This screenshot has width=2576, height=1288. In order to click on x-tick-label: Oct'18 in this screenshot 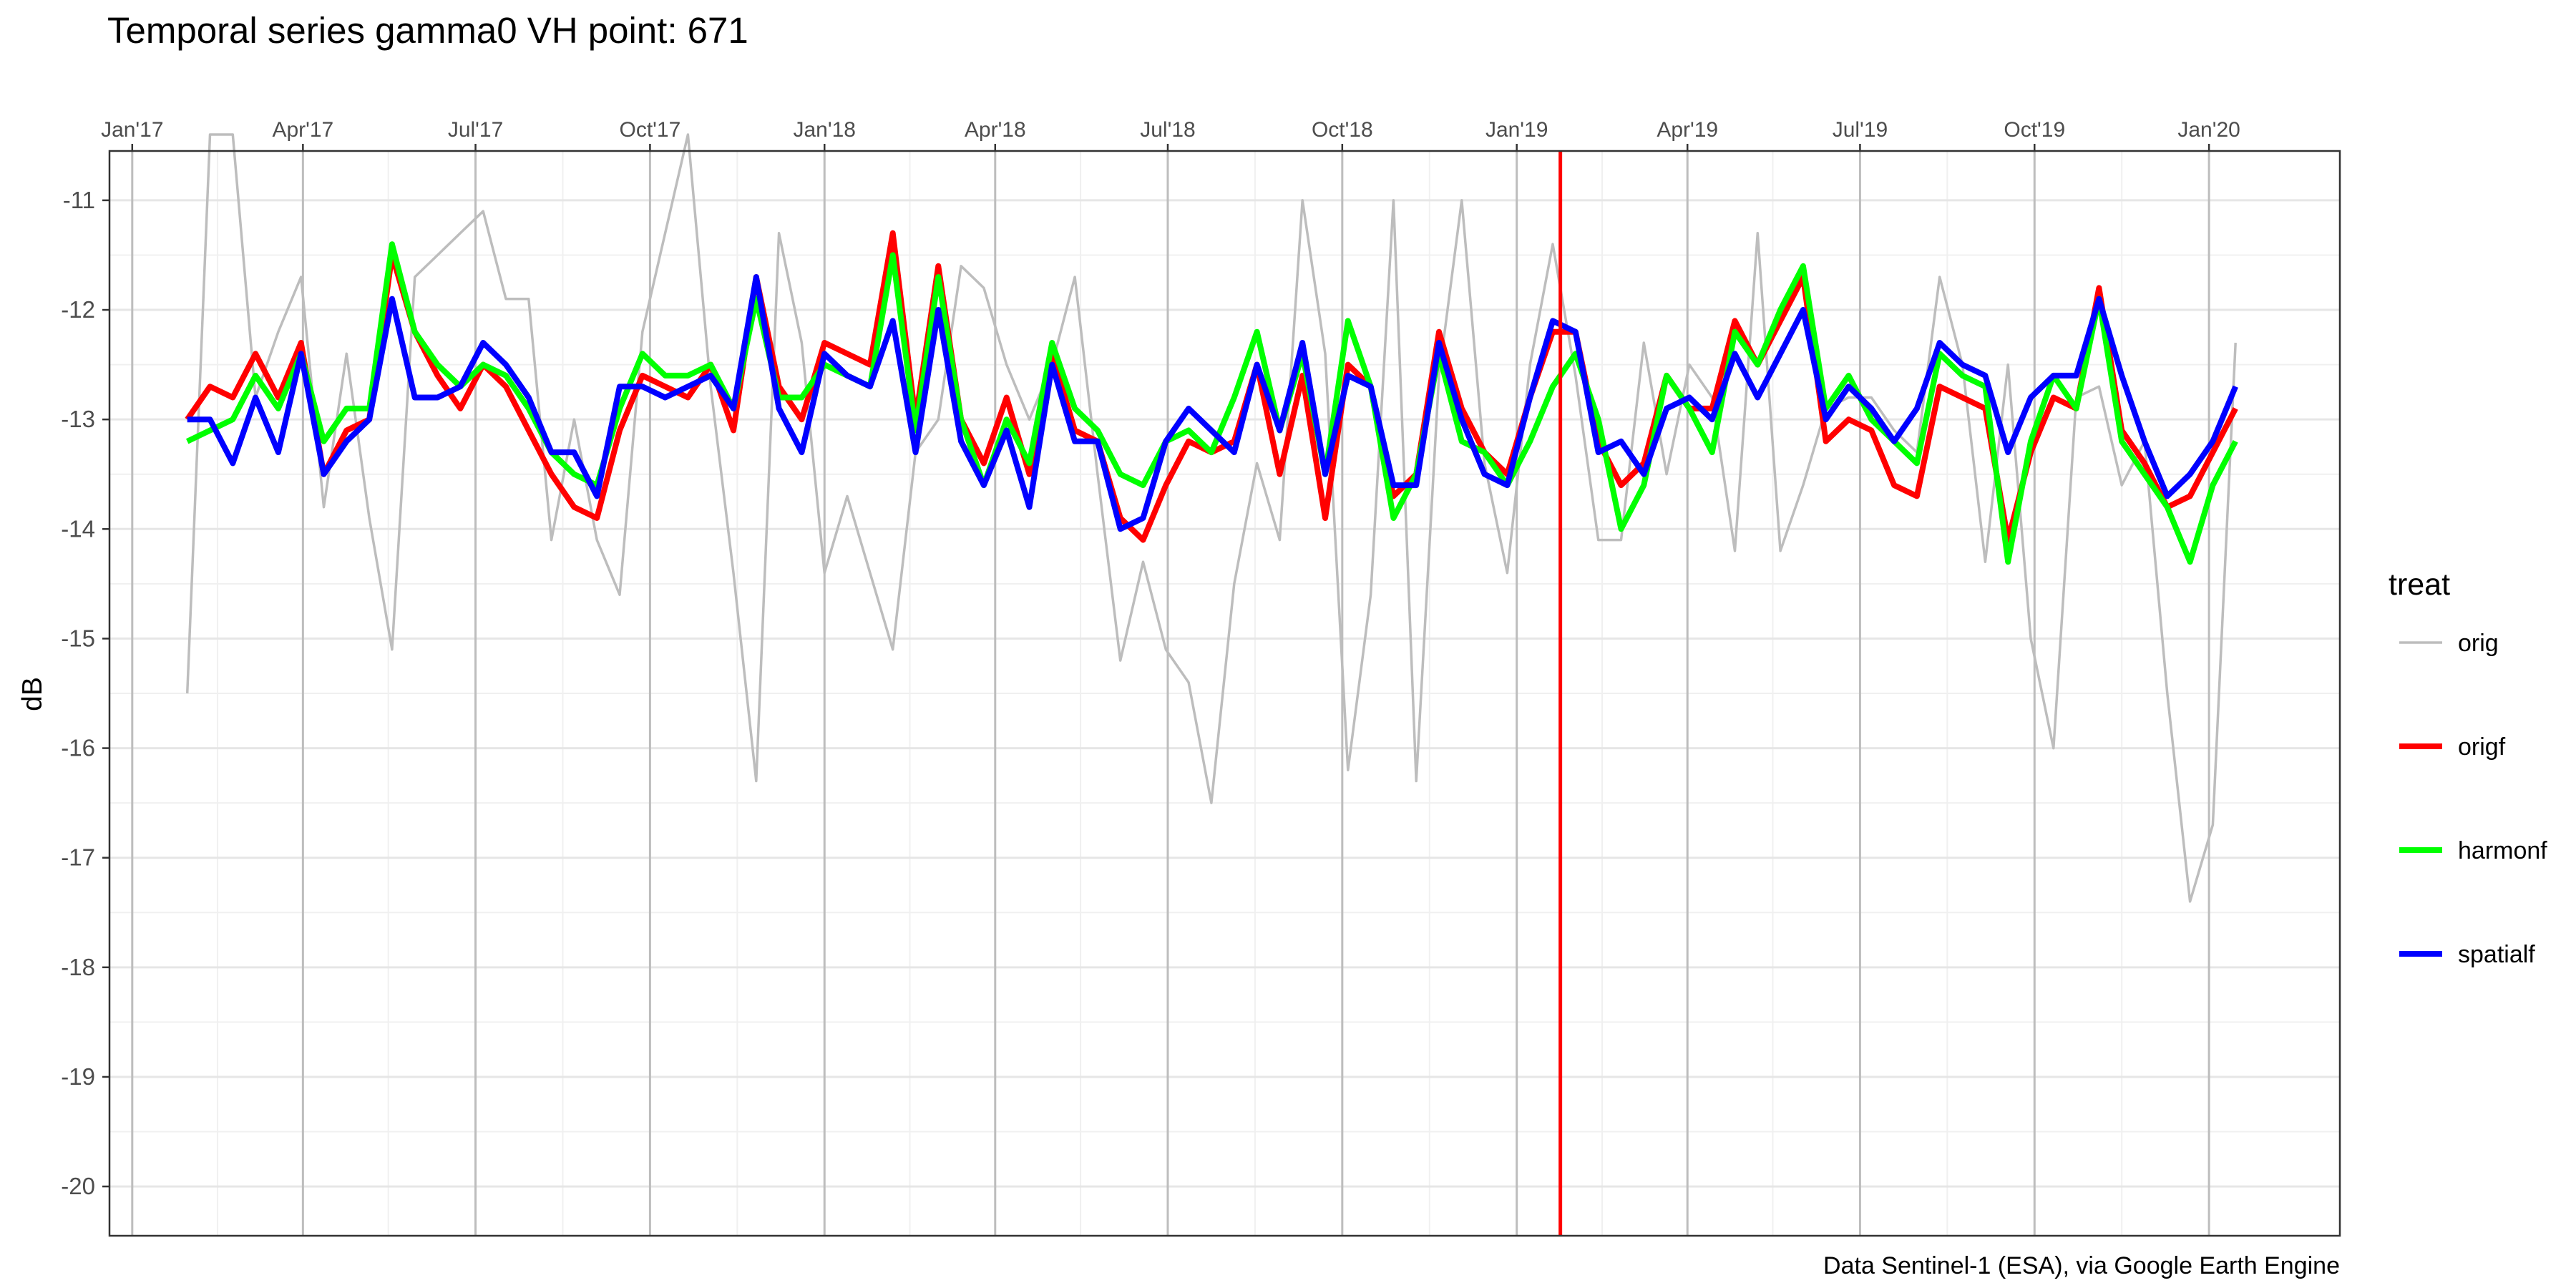, I will do `click(1342, 130)`.